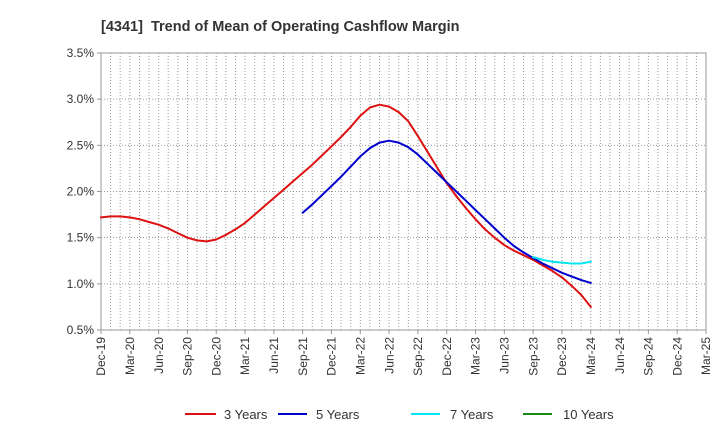 This screenshot has height=440, width=720. Describe the element at coordinates (562, 356) in the screenshot. I see `x-tick-label: Dec-23` at that location.